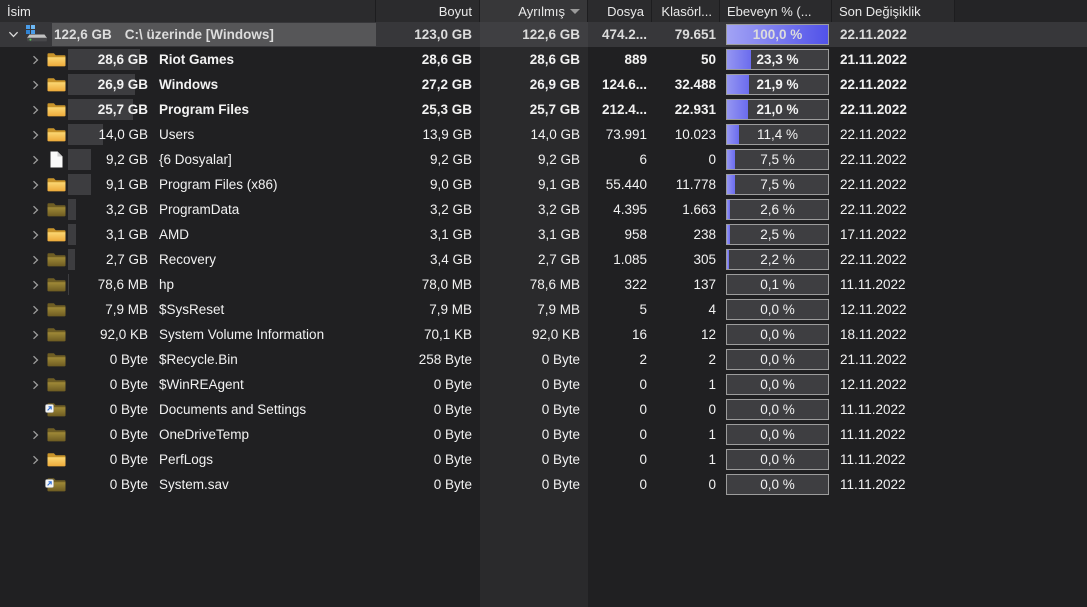 This screenshot has width=1087, height=607. What do you see at coordinates (428, 159) in the screenshot?
I see `size-cell: 9,2 GB` at bounding box center [428, 159].